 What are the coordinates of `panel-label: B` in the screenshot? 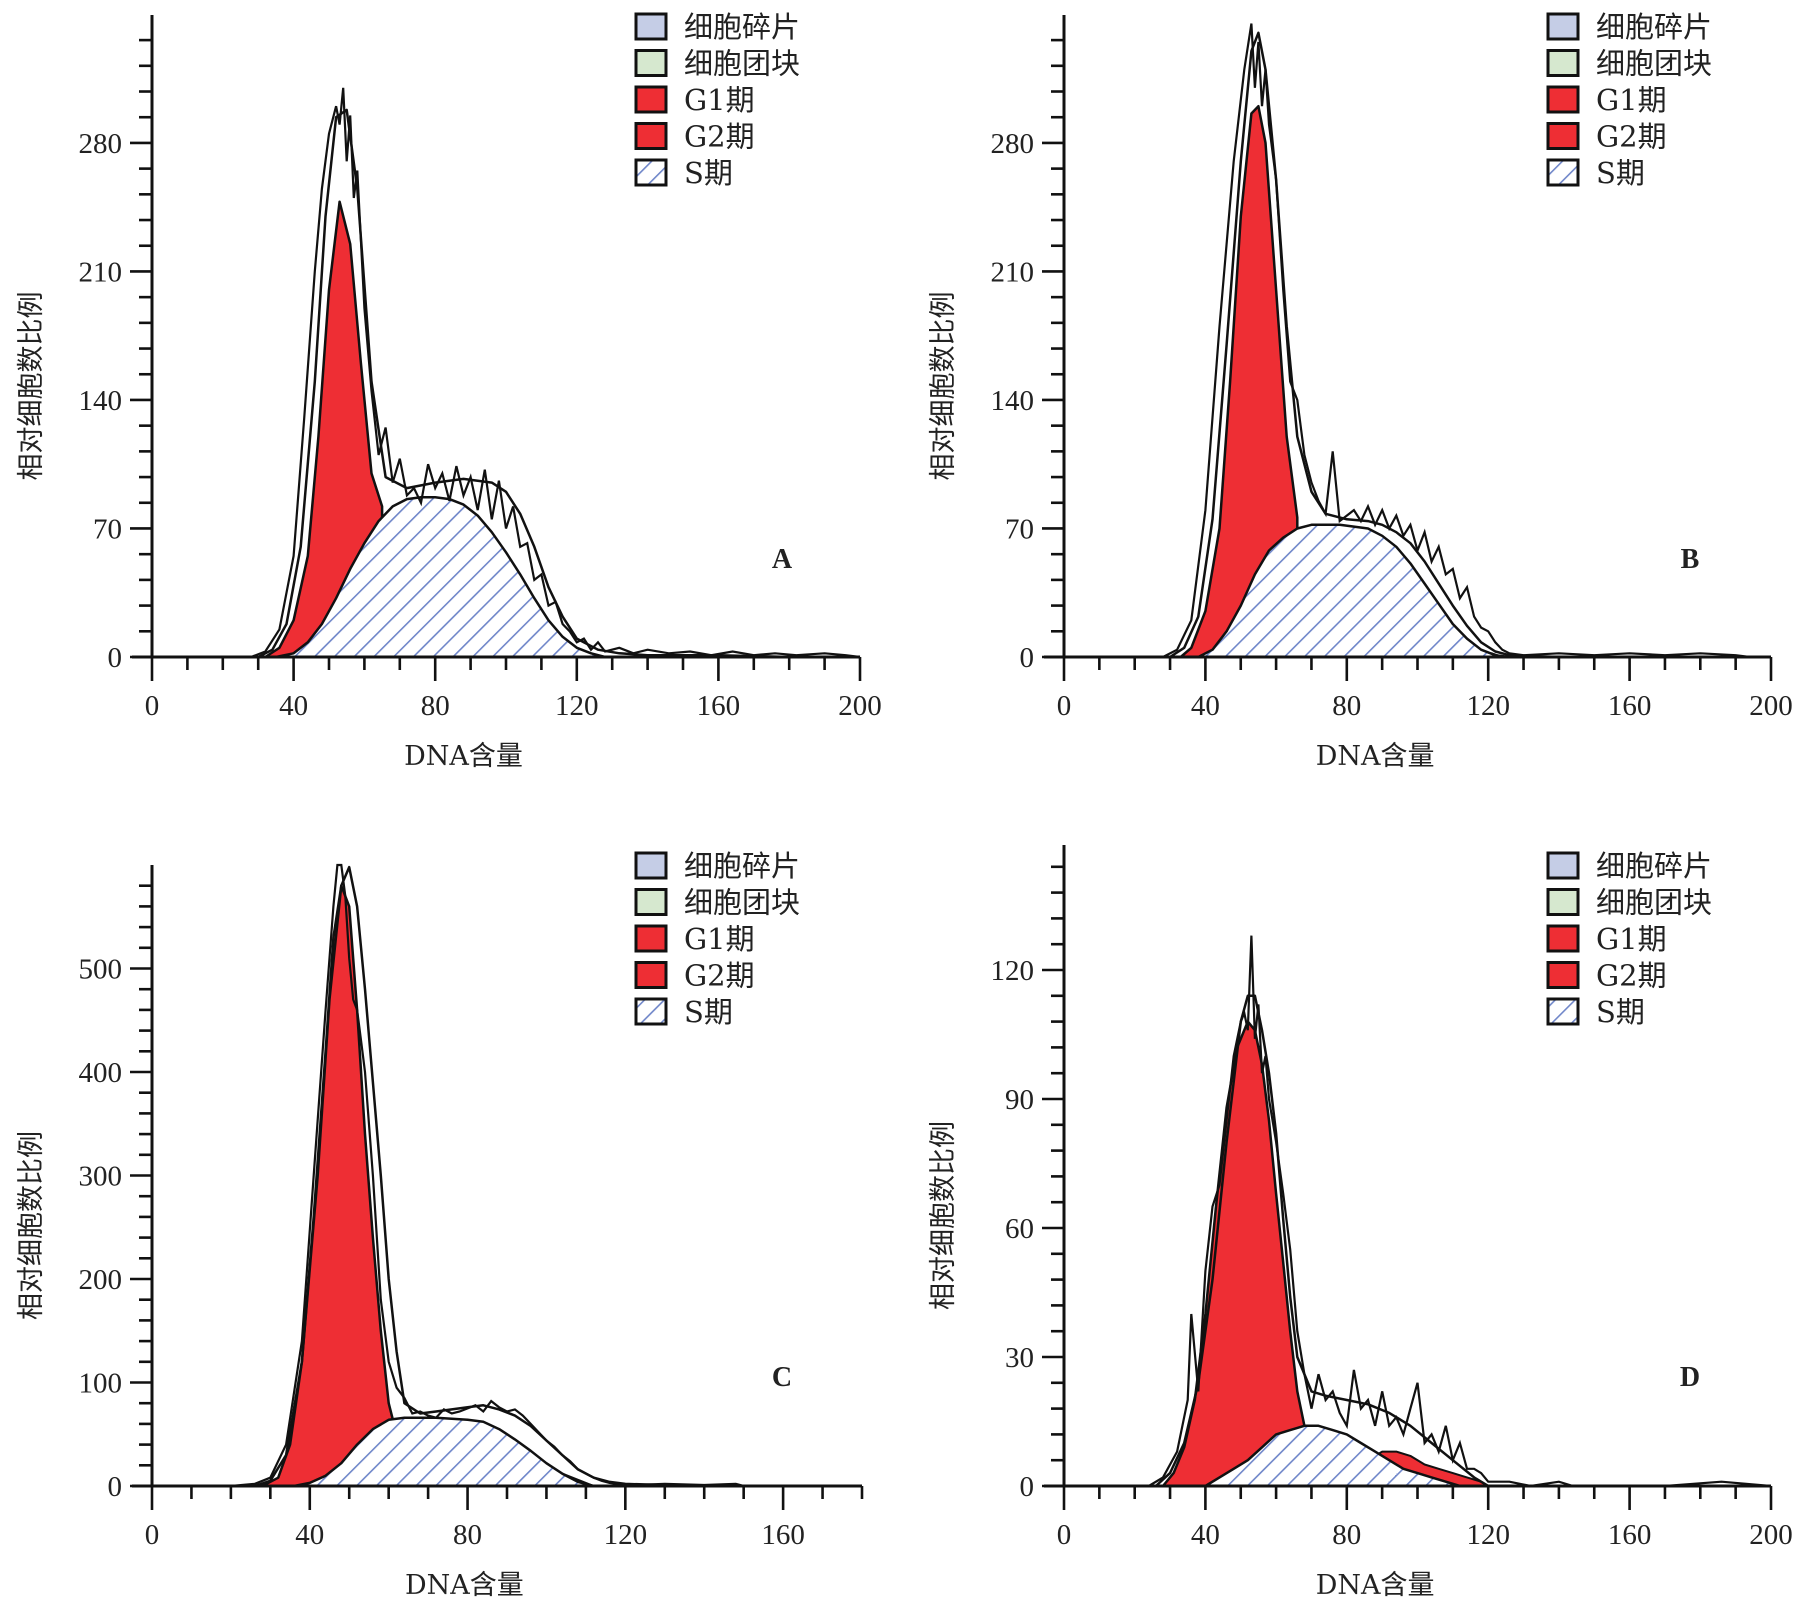 It's located at (1690, 559).